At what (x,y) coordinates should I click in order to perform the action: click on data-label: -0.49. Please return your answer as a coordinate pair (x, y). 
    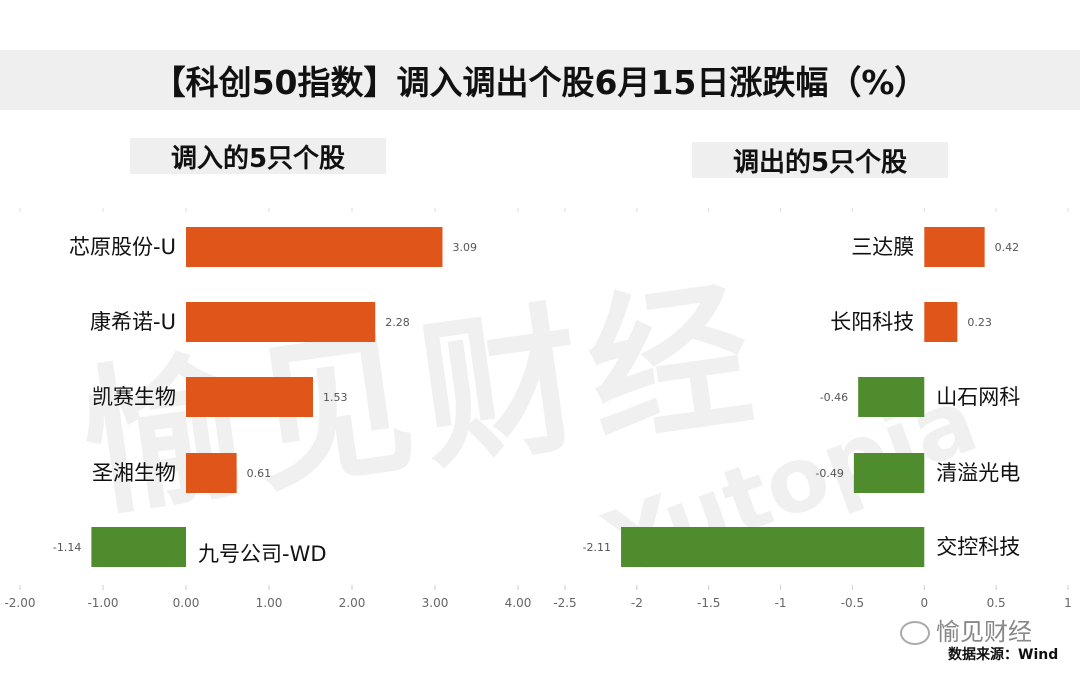
    Looking at the image, I should click on (829, 473).